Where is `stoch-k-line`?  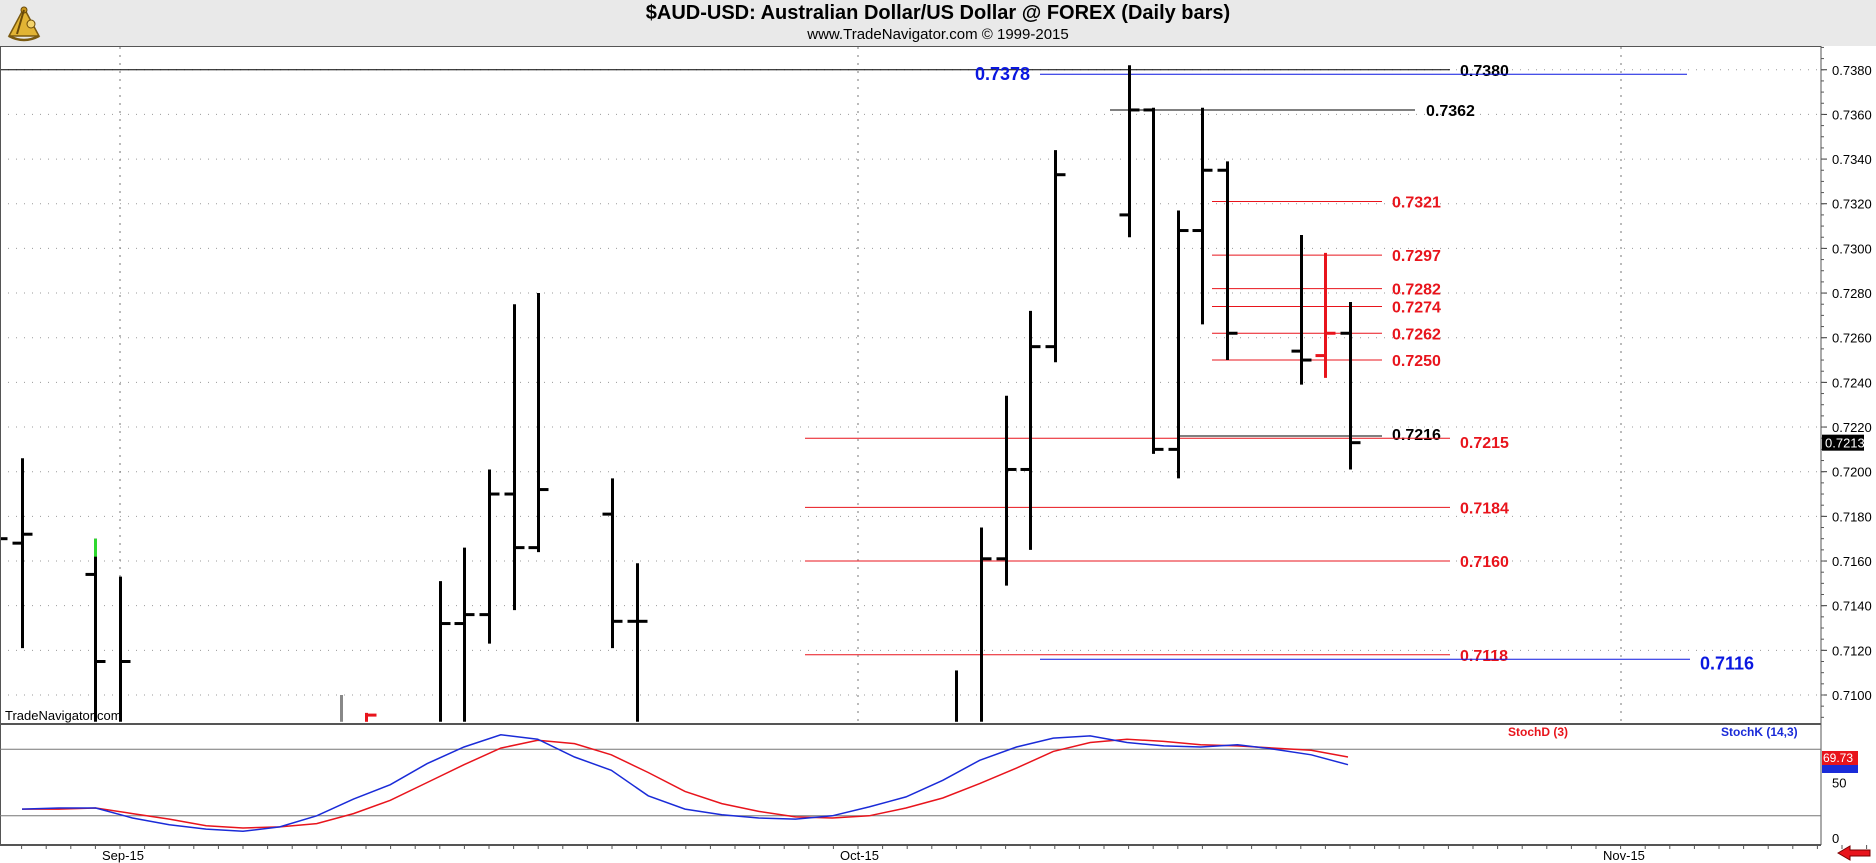
stoch-k-line is located at coordinates (685, 783).